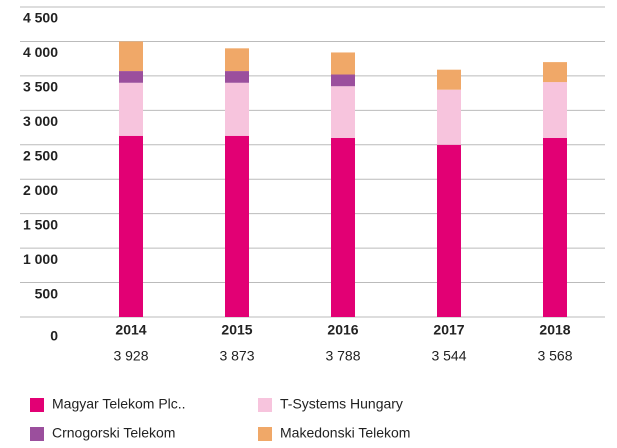 The height and width of the screenshot is (448, 617). I want to click on y-tick-label: 1 000, so click(40, 259).